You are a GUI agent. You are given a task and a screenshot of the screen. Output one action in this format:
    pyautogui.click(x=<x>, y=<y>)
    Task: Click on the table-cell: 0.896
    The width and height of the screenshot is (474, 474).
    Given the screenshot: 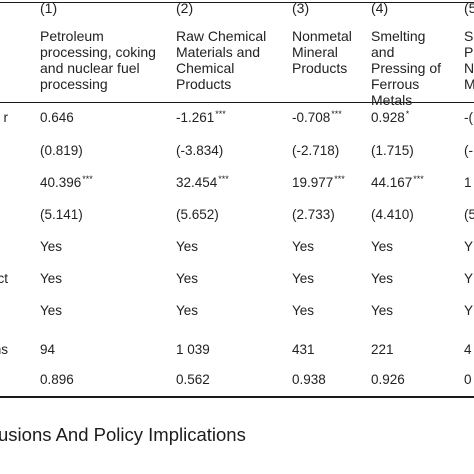 What is the action you would take?
    pyautogui.click(x=57, y=380)
    